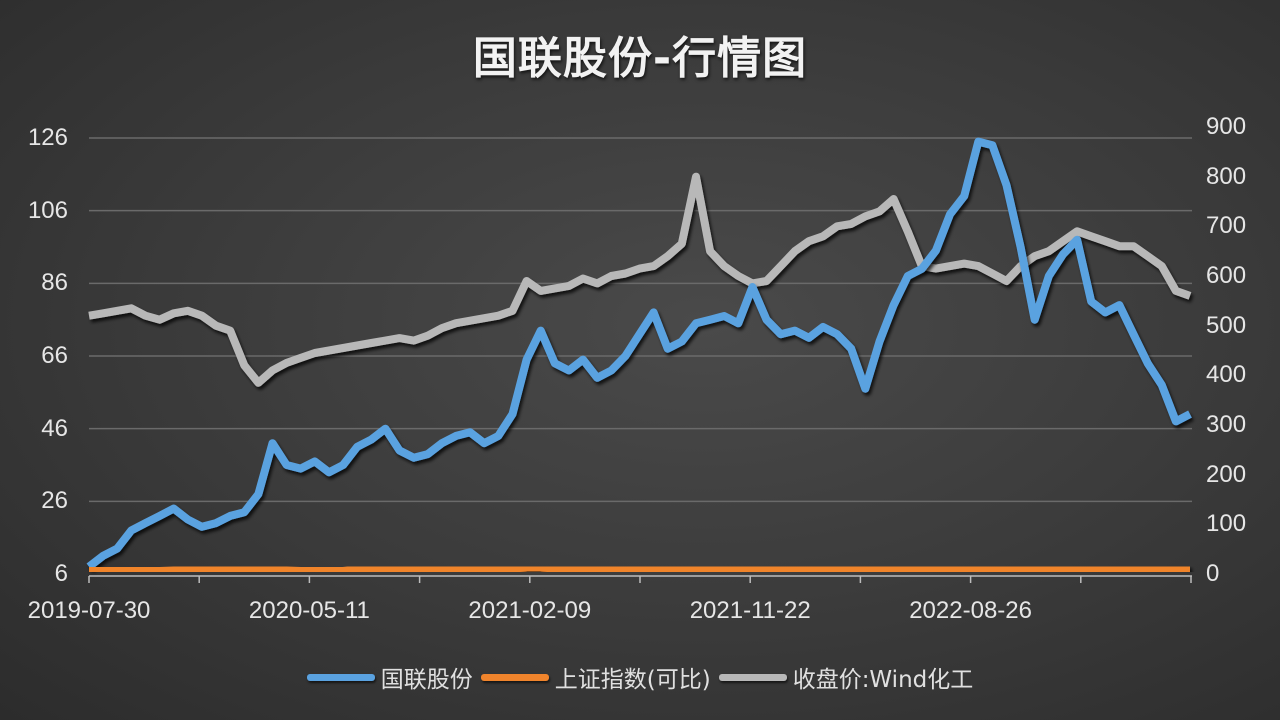 Image resolution: width=1280 pixels, height=720 pixels. What do you see at coordinates (639, 569) in the screenshot?
I see `series-line` at bounding box center [639, 569].